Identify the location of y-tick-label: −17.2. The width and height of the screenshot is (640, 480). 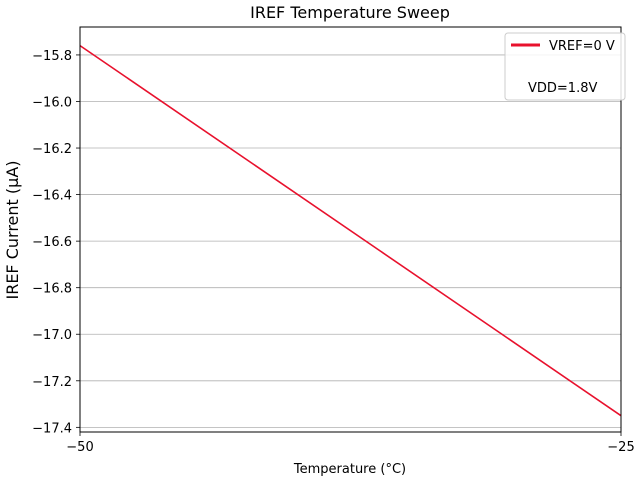
(52, 382).